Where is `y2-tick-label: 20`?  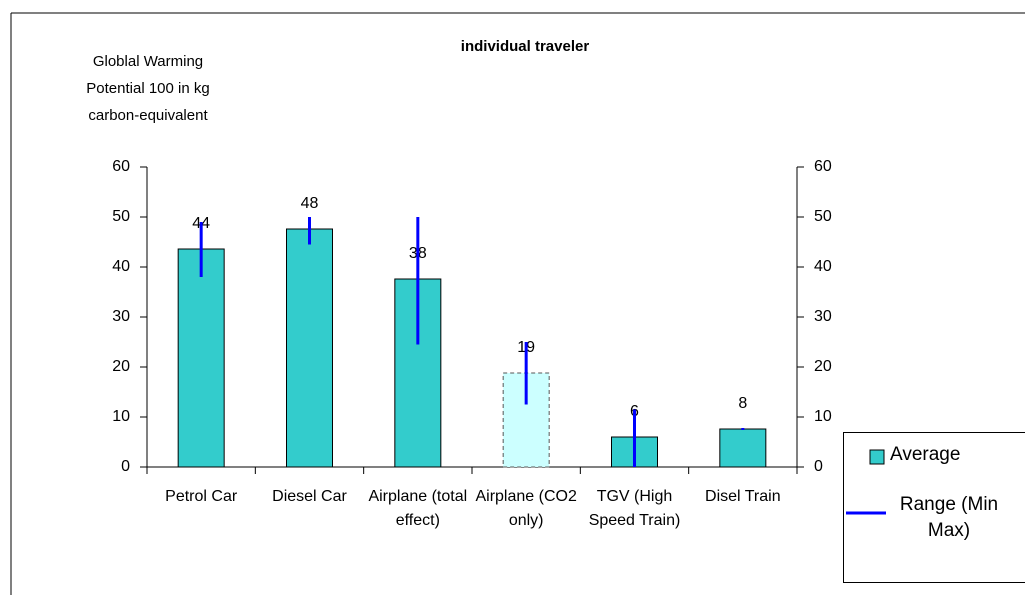 y2-tick-label: 20 is located at coordinates (823, 366).